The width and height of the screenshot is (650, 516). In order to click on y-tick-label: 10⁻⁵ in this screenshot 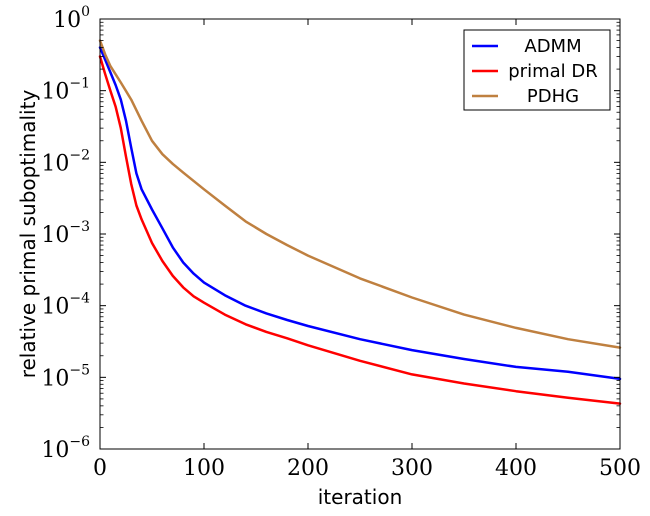, I will do `click(65, 376)`.